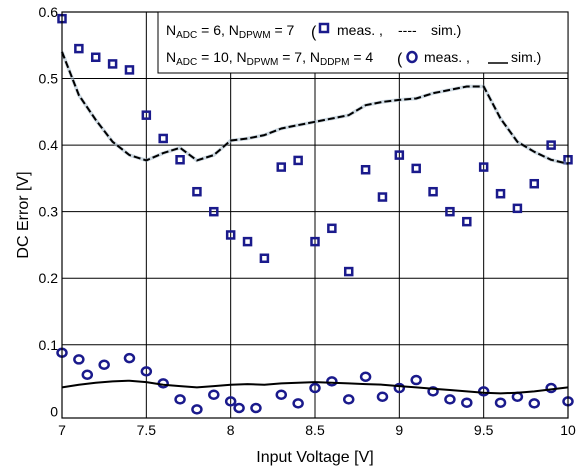 This screenshot has width=583, height=470. Describe the element at coordinates (49, 345) in the screenshot. I see `y-tick-label: 0.1` at that location.